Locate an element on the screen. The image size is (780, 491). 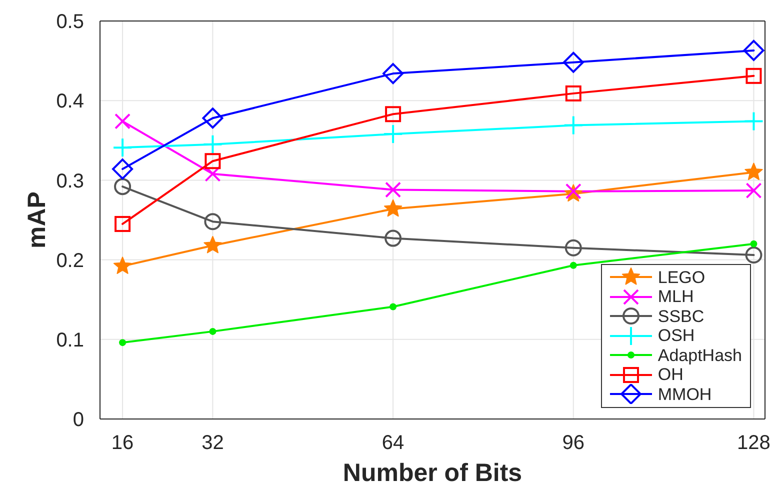
y-tick-label: 0 is located at coordinates (78, 420).